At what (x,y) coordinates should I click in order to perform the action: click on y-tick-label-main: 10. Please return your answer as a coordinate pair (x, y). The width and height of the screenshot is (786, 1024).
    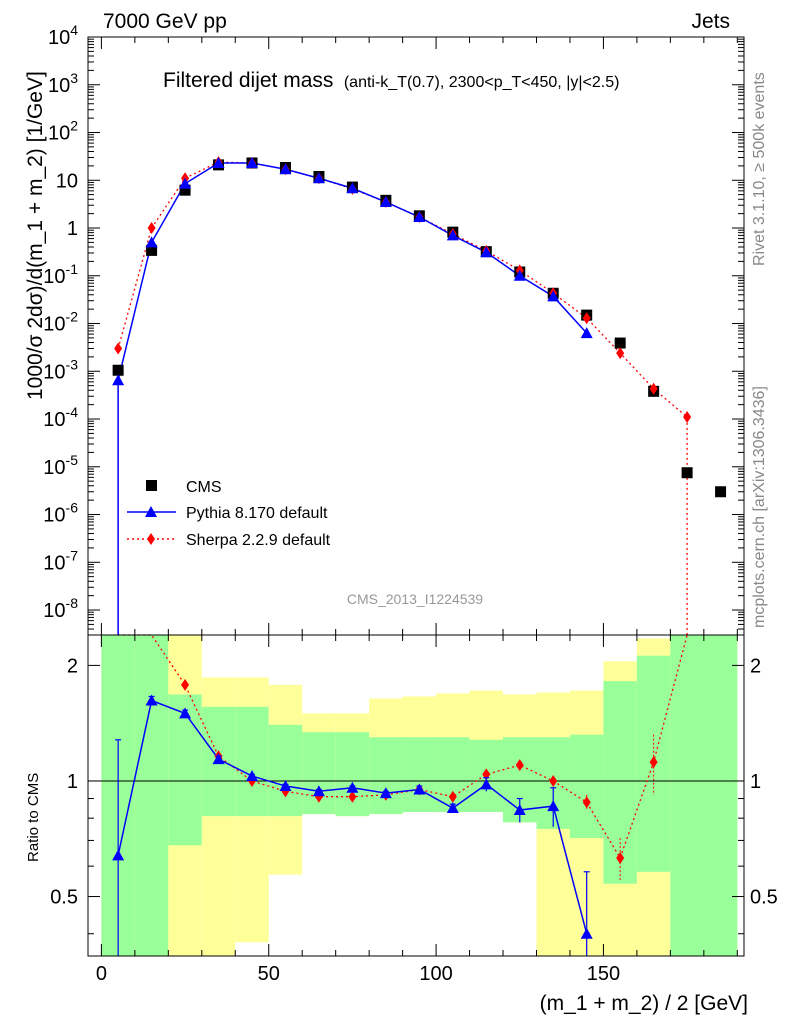
    Looking at the image, I should click on (67, 181).